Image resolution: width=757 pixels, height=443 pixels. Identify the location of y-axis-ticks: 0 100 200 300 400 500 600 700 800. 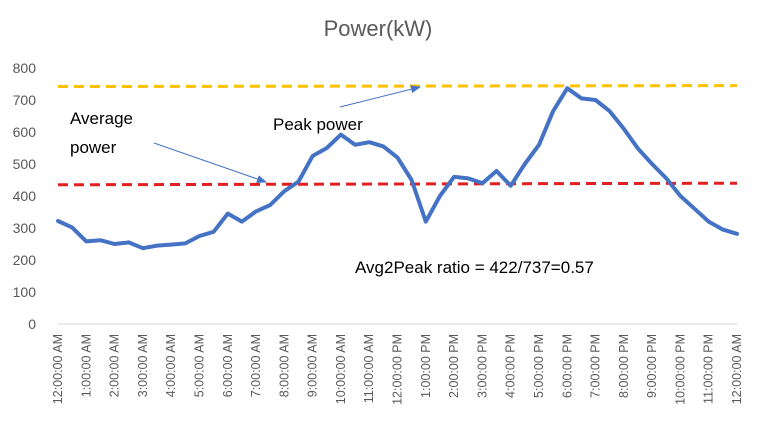
(25, 196).